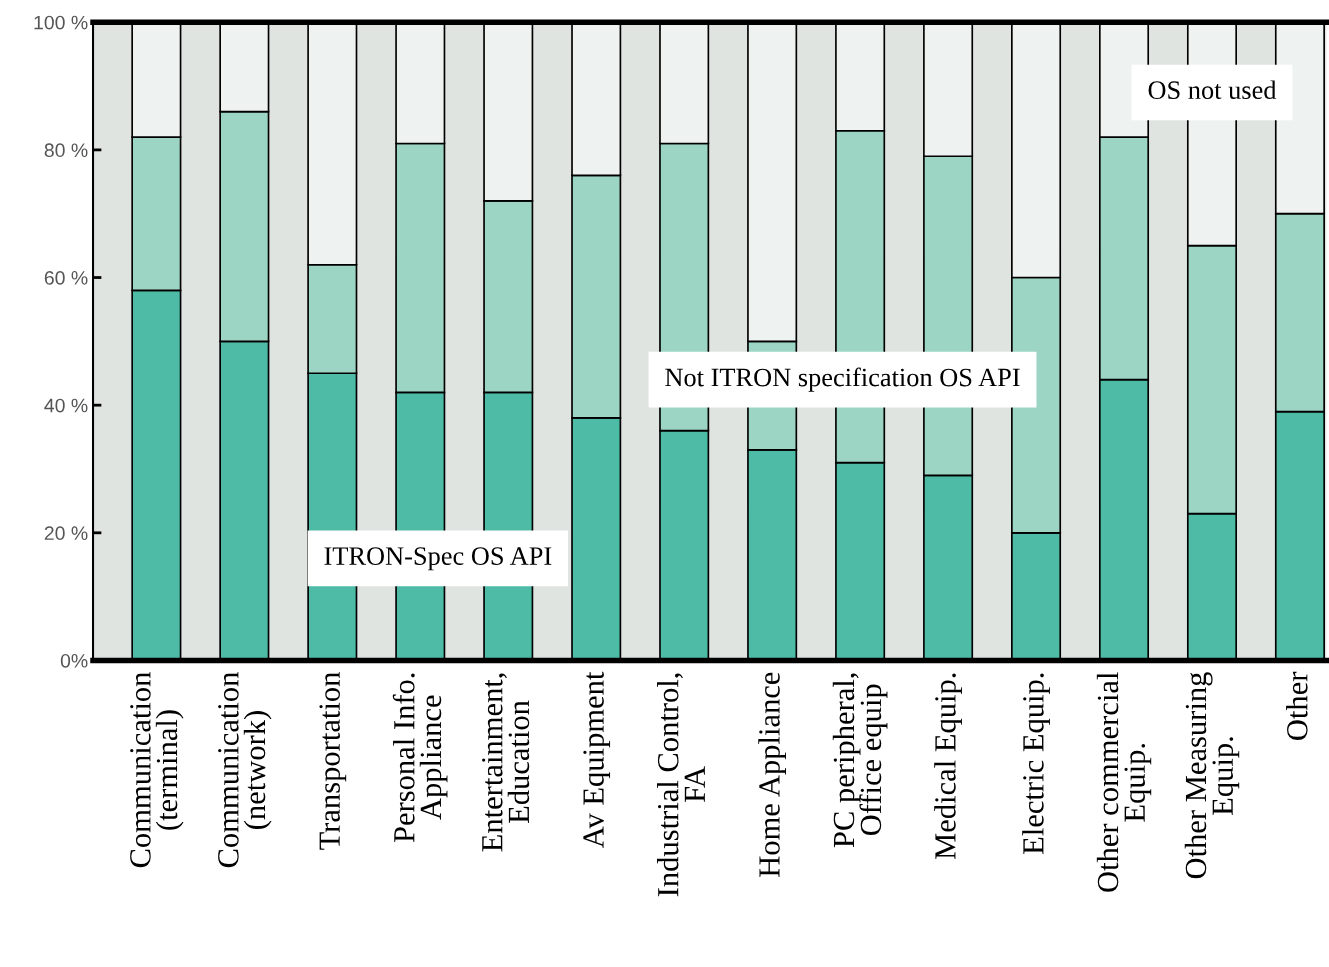 The height and width of the screenshot is (967, 1329). Describe the element at coordinates (681, 785) in the screenshot. I see `x-tick-label: Industrial Control, FA` at that location.